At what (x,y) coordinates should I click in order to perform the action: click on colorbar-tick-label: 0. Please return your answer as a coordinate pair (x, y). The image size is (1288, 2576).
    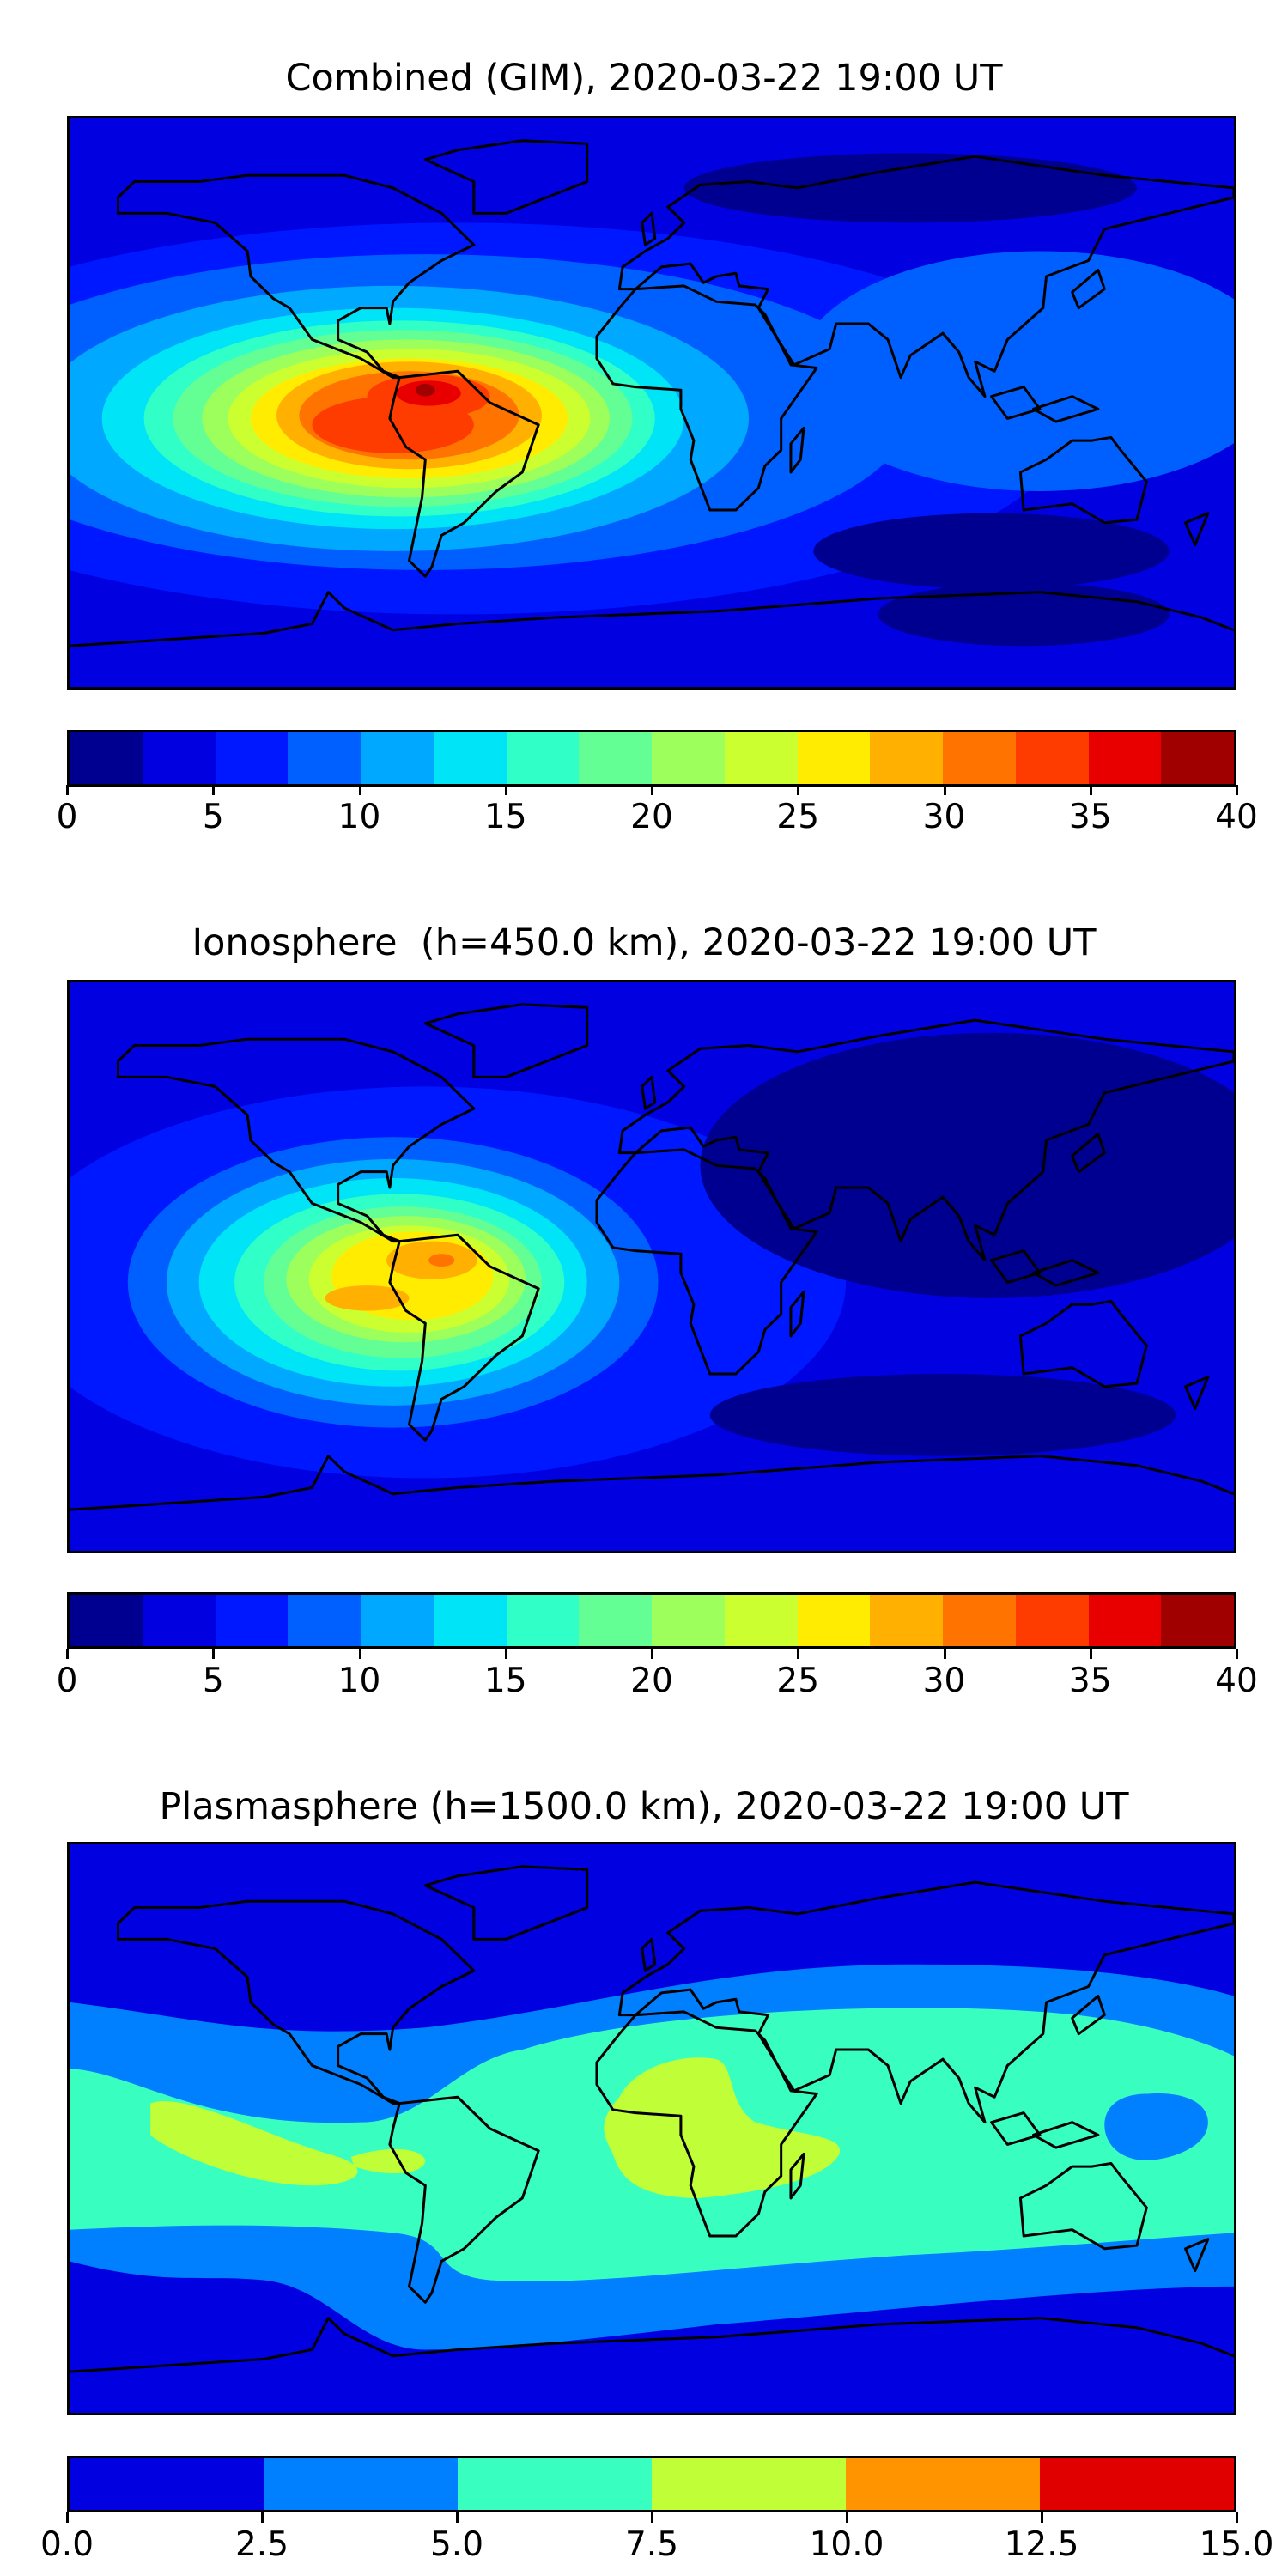
    Looking at the image, I should click on (67, 1681).